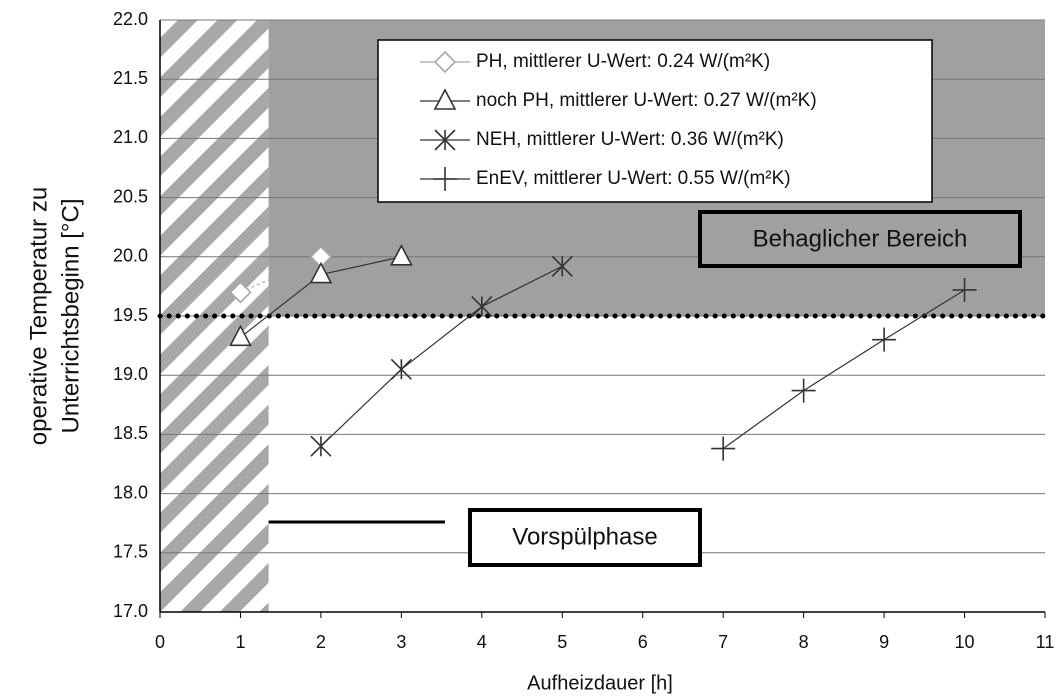  Describe the element at coordinates (630, 139) in the screenshot. I see `legend-label: NEH, mittlerer U-Wert: 0.36 W/(m²K)` at that location.